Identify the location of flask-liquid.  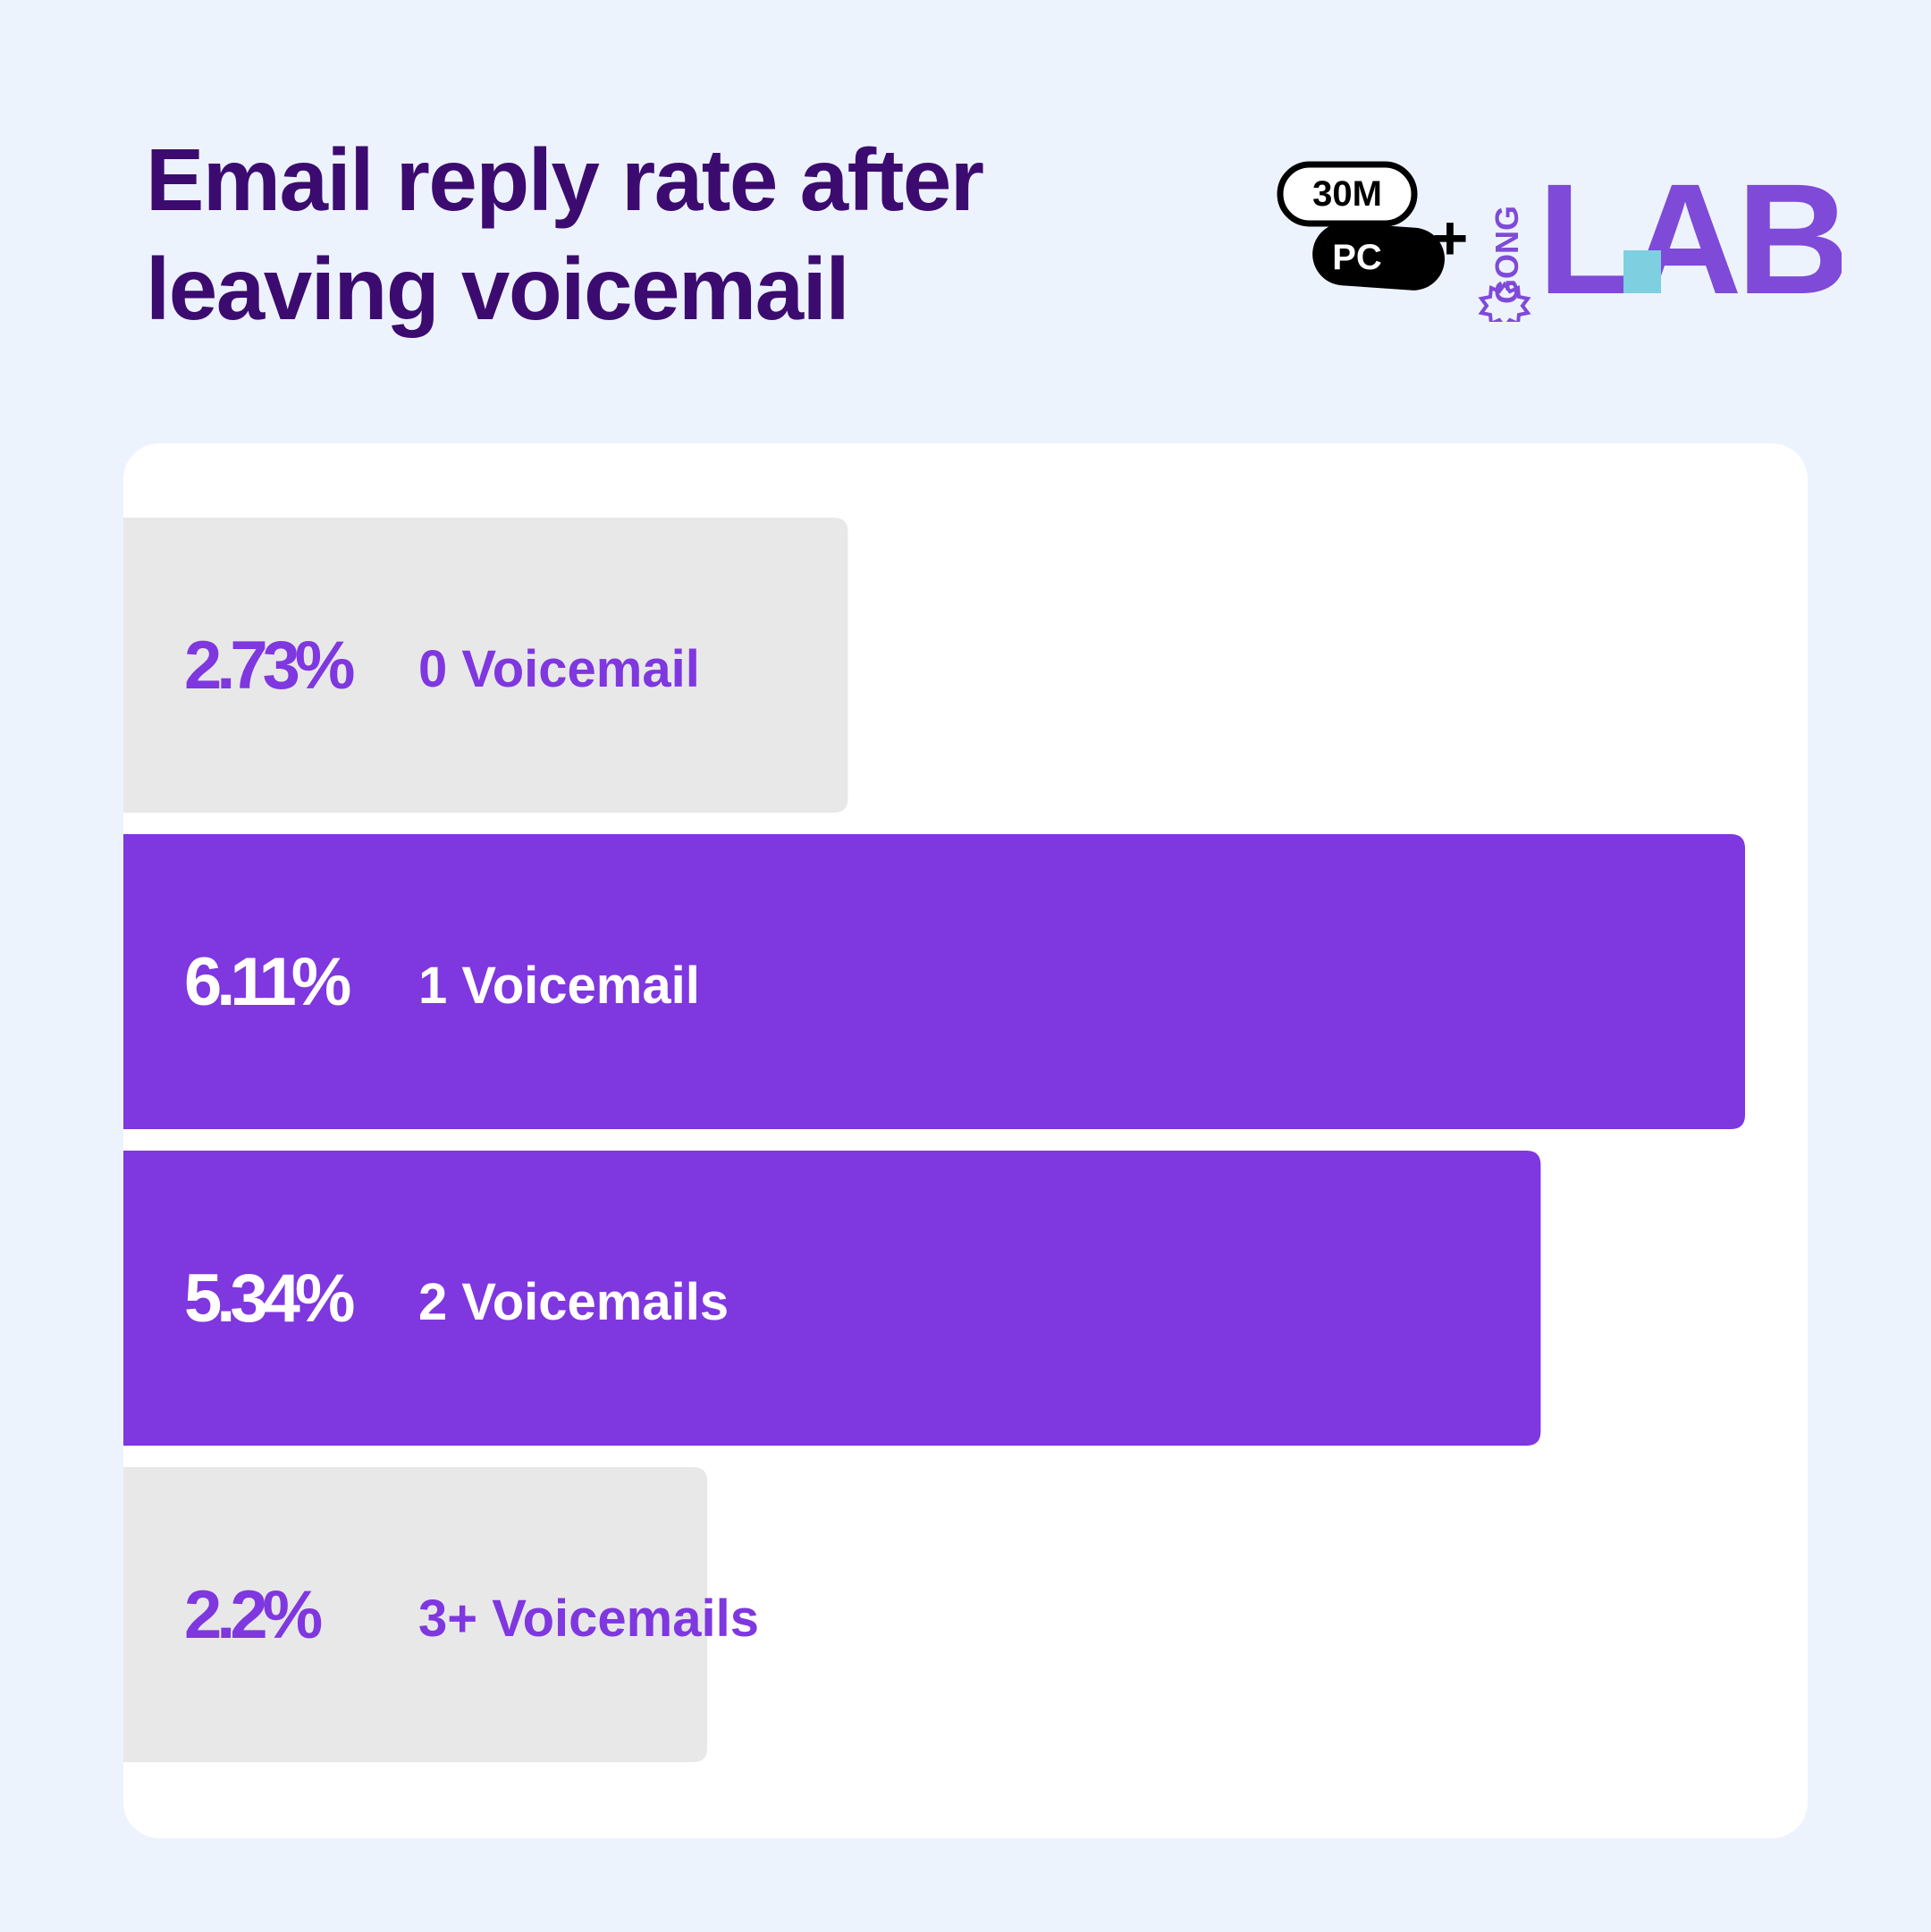
(1642, 271).